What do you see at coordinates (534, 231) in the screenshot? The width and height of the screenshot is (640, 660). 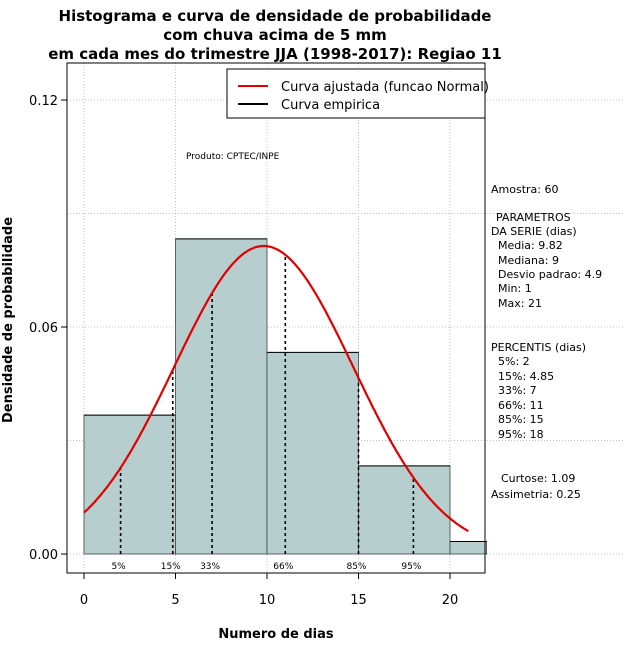 I see `params-header-2: DA SERIE (dias)` at bounding box center [534, 231].